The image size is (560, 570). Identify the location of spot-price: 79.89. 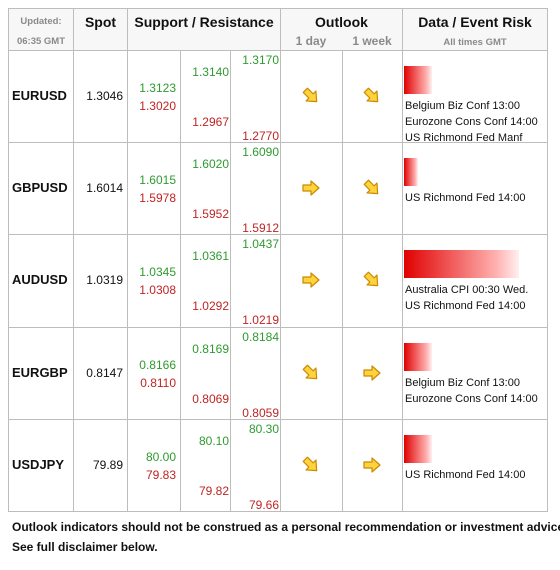
(107, 464).